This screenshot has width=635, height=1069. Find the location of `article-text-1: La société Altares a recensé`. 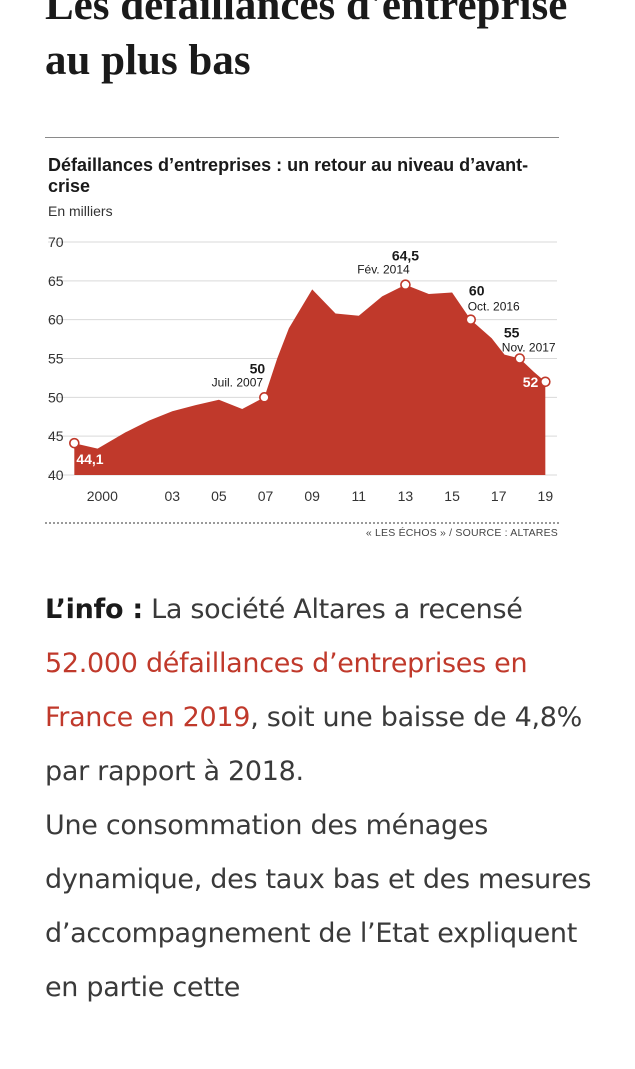

article-text-1: La société Altares a recensé is located at coordinates (332, 609).